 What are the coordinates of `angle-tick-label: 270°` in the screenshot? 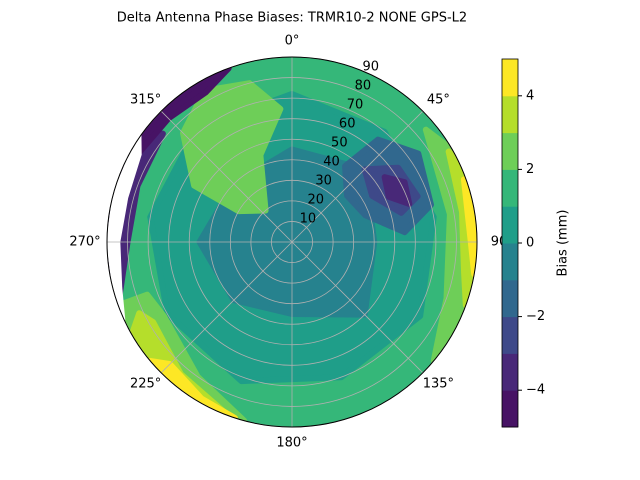 It's located at (84, 242).